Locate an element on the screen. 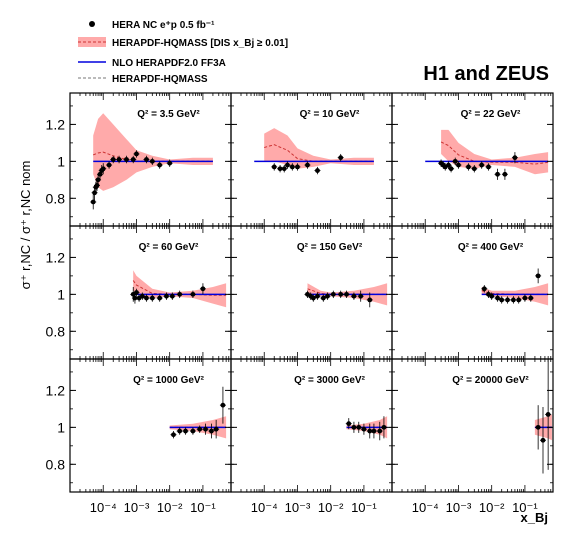 Image resolution: width=567 pixels, height=550 pixels. q2-label: Q² = 3000 GeV² is located at coordinates (330, 380).